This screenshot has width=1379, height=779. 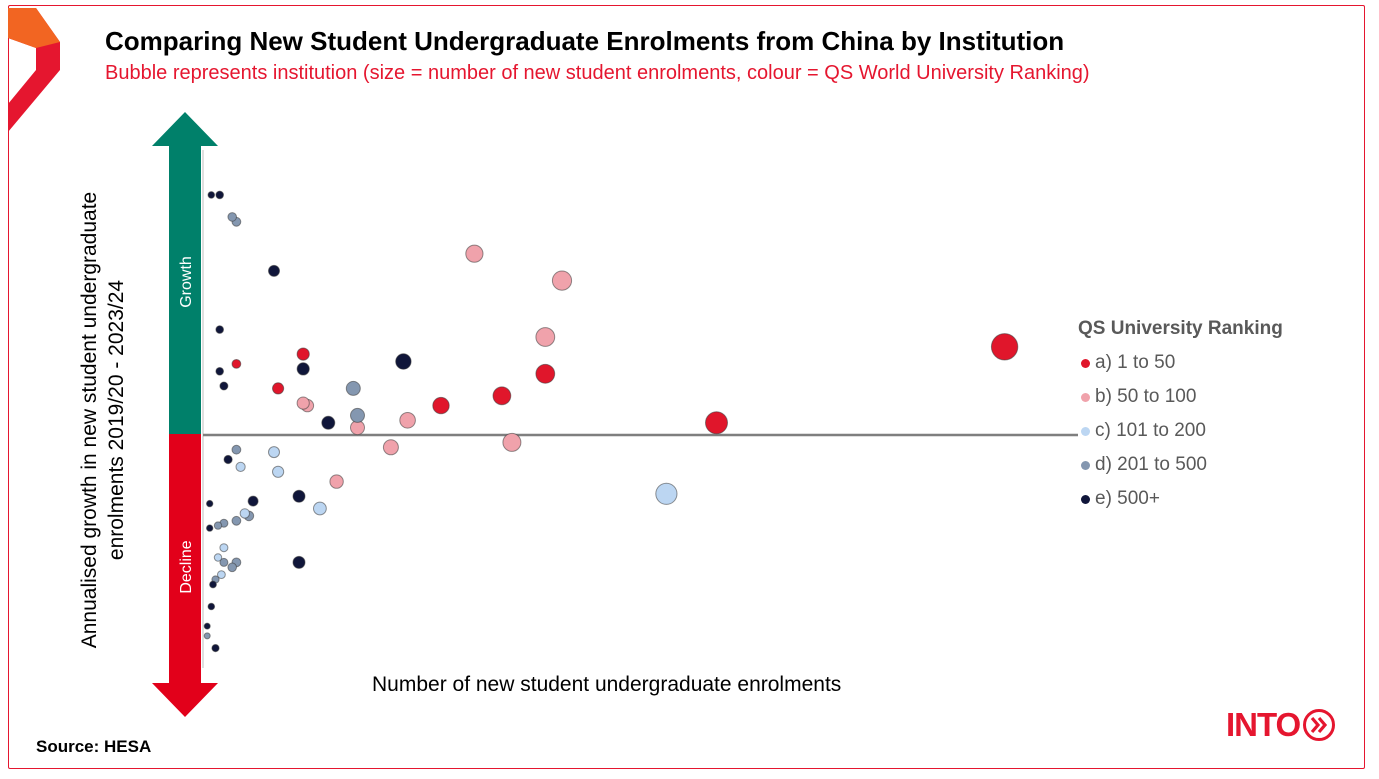 What do you see at coordinates (1180, 363) in the screenshot?
I see `legend-item-a: a) 1 to 50` at bounding box center [1180, 363].